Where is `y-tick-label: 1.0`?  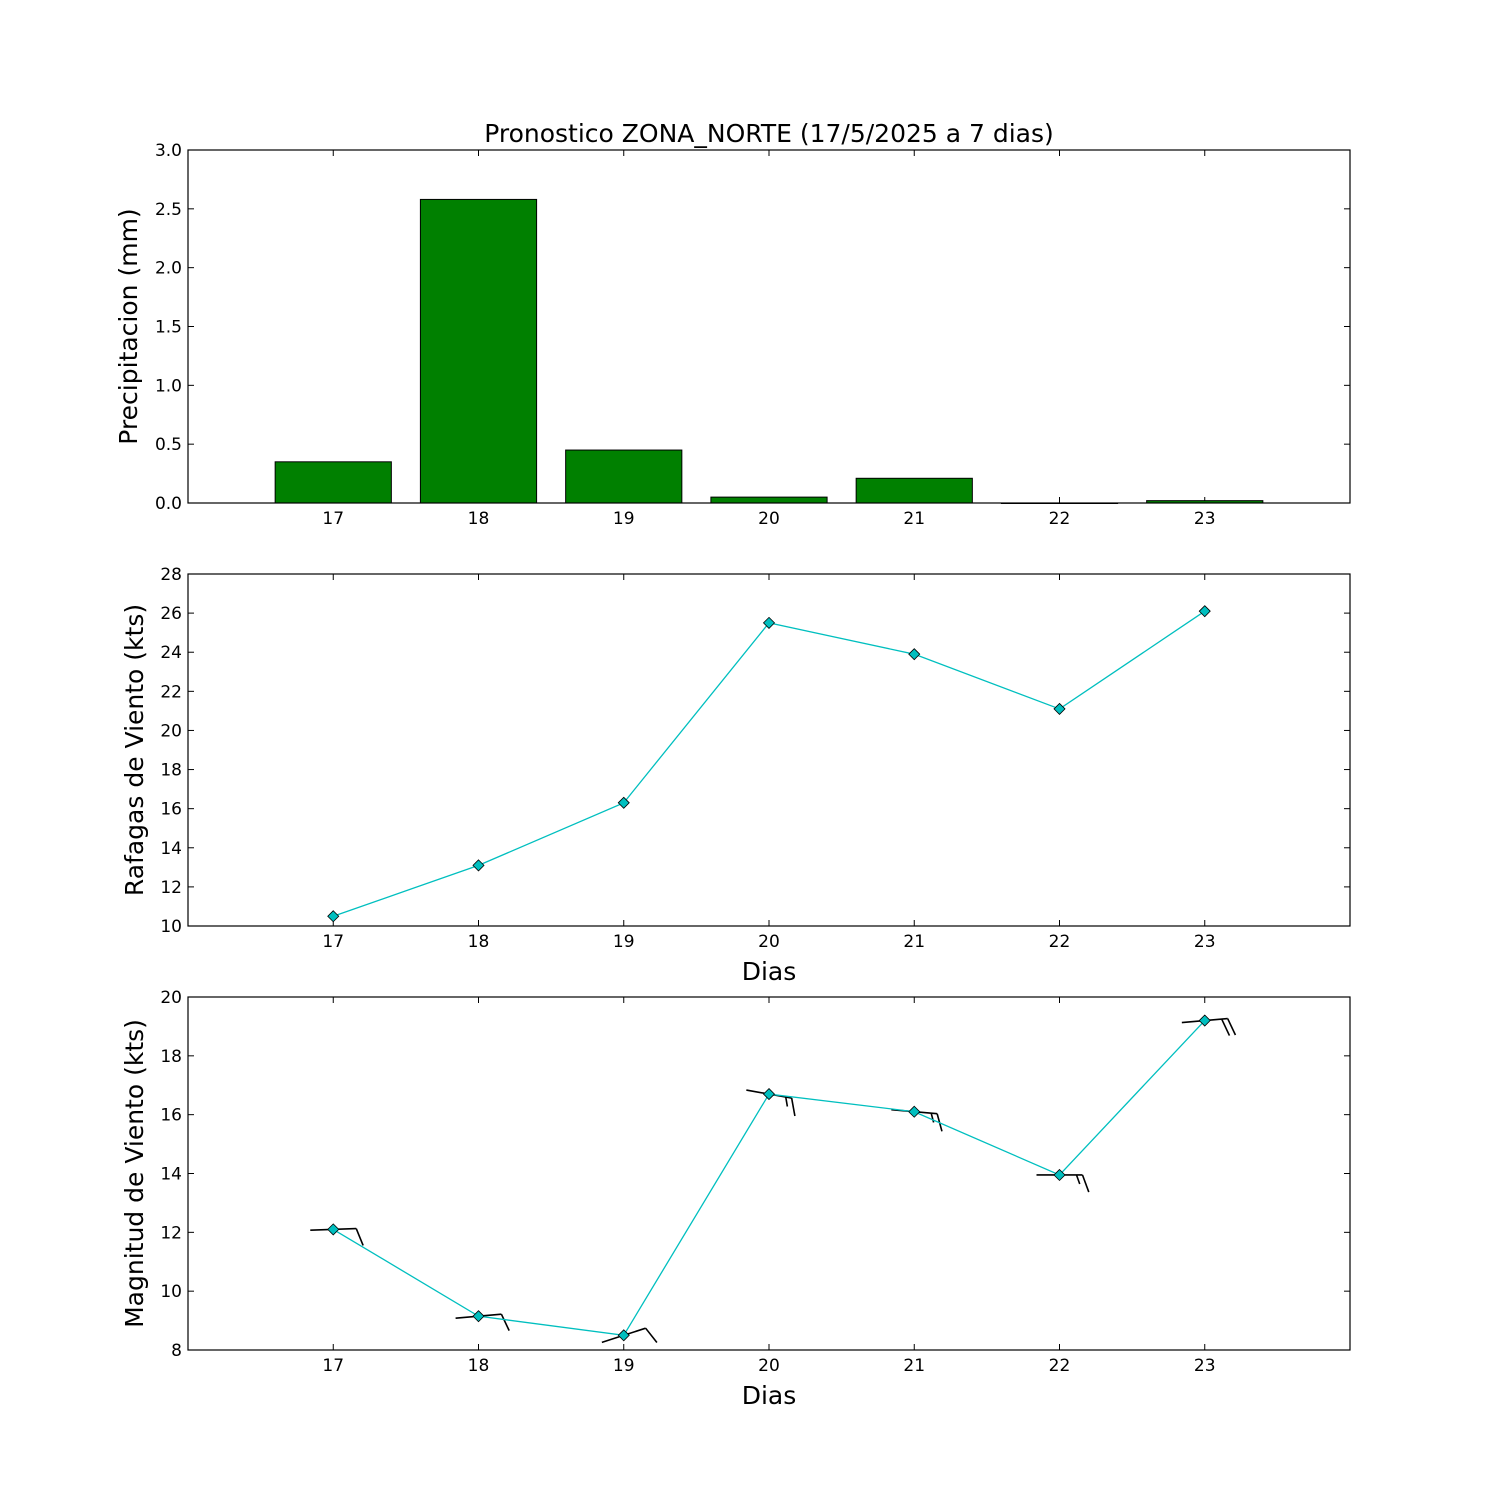
y-tick-label: 1.0 is located at coordinates (168, 386).